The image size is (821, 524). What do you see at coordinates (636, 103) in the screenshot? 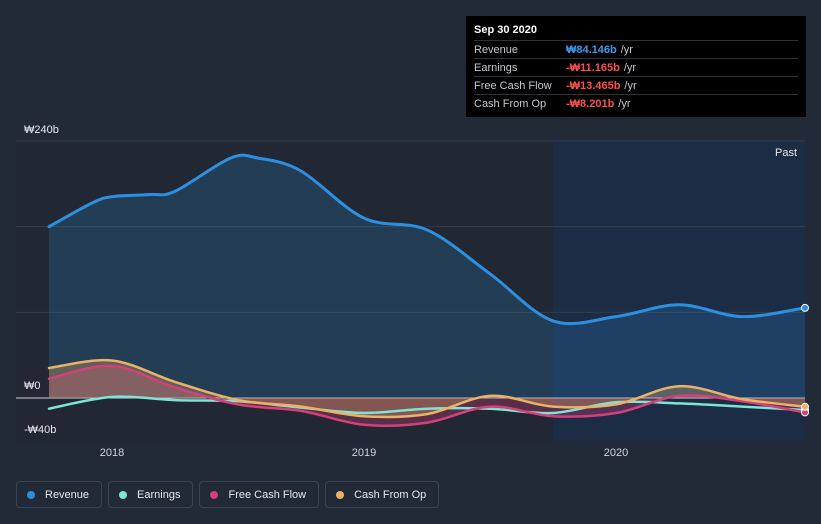
I see `tooltip-row-cash-from-op: Cash From Op -₩8.201b /yr` at bounding box center [636, 103].